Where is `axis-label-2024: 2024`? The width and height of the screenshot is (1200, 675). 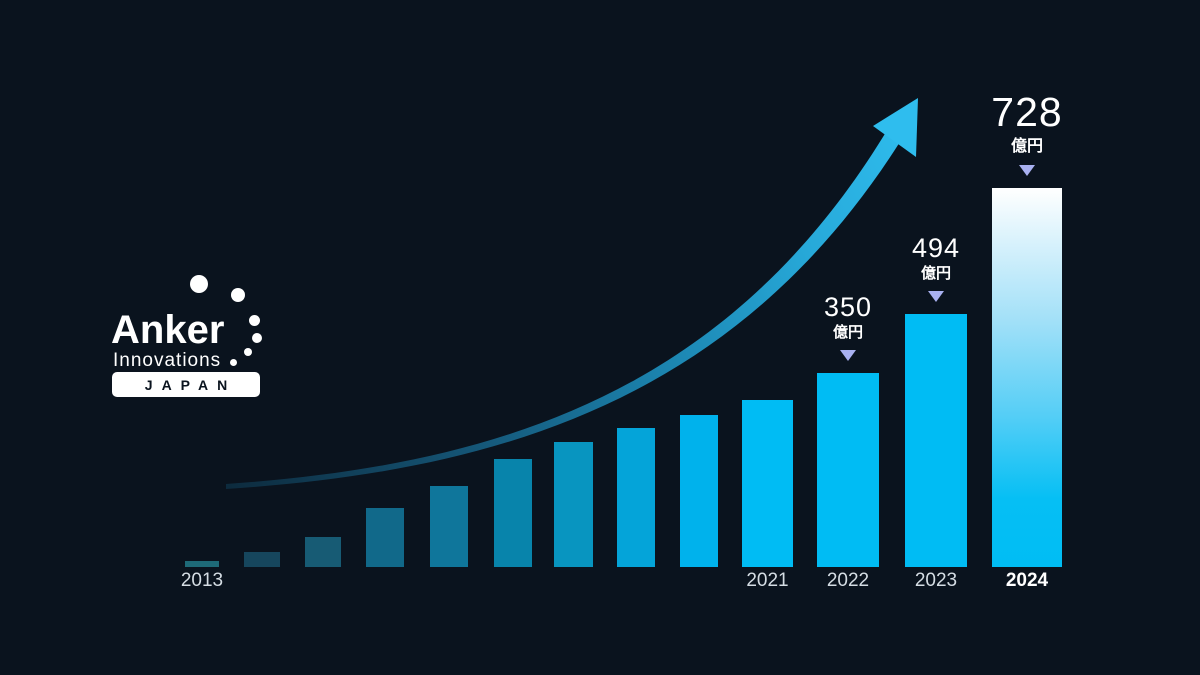 axis-label-2024: 2024 is located at coordinates (1027, 580).